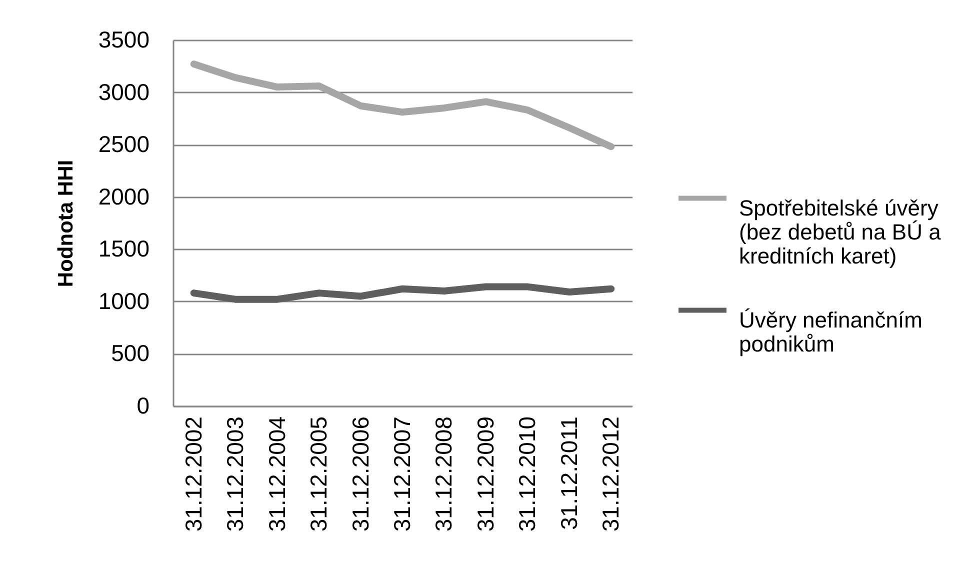  What do you see at coordinates (402, 474) in the screenshot?
I see `x-tick-label: 31.12.2007` at bounding box center [402, 474].